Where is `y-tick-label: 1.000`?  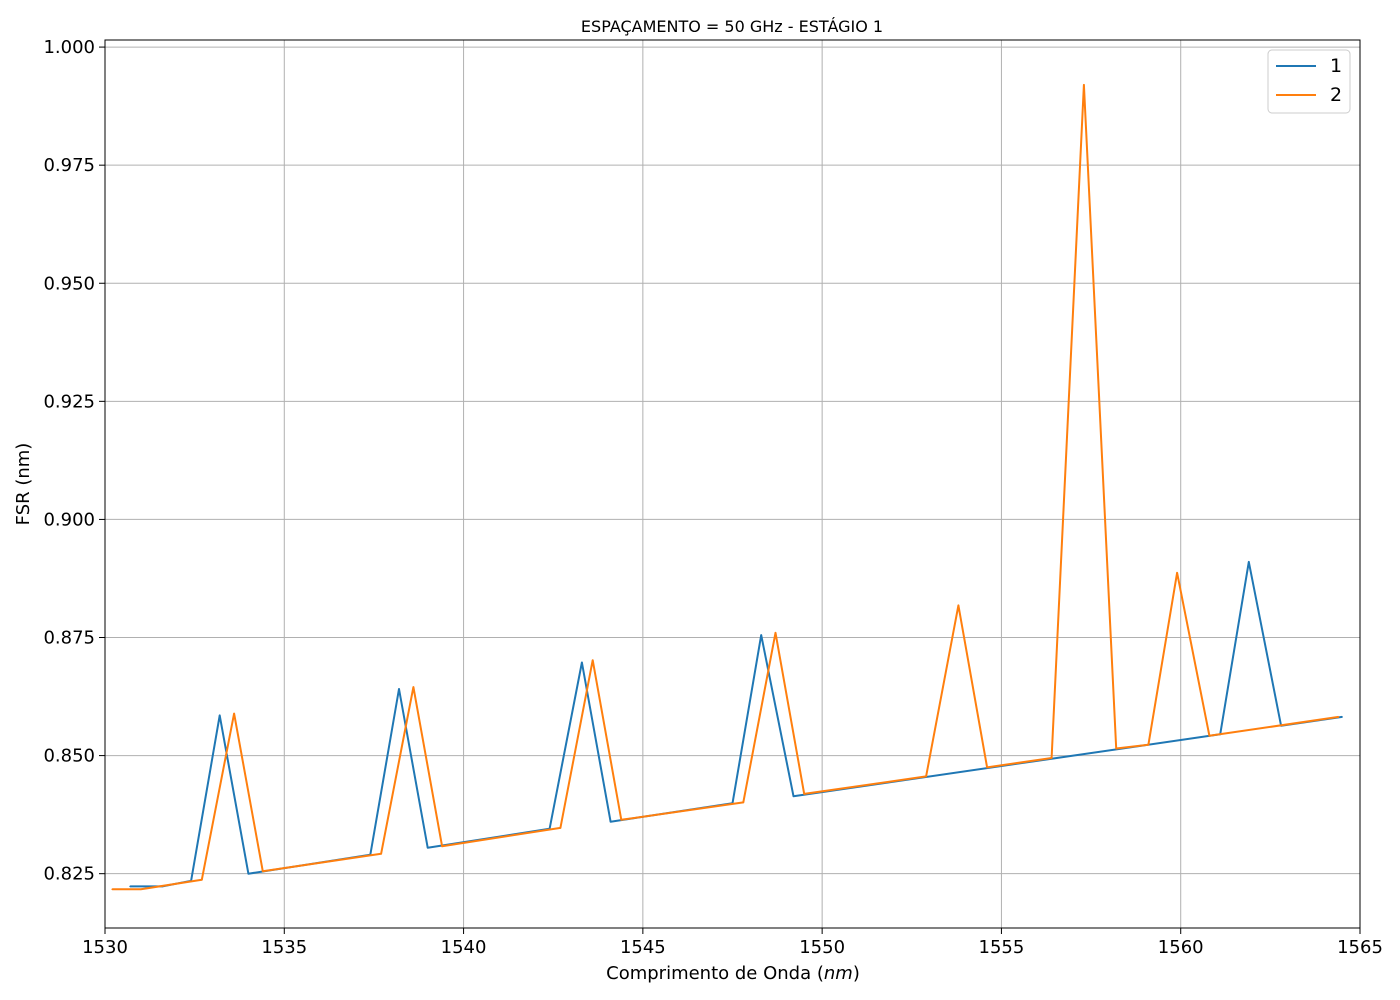 y-tick-label: 1.000 is located at coordinates (69, 47).